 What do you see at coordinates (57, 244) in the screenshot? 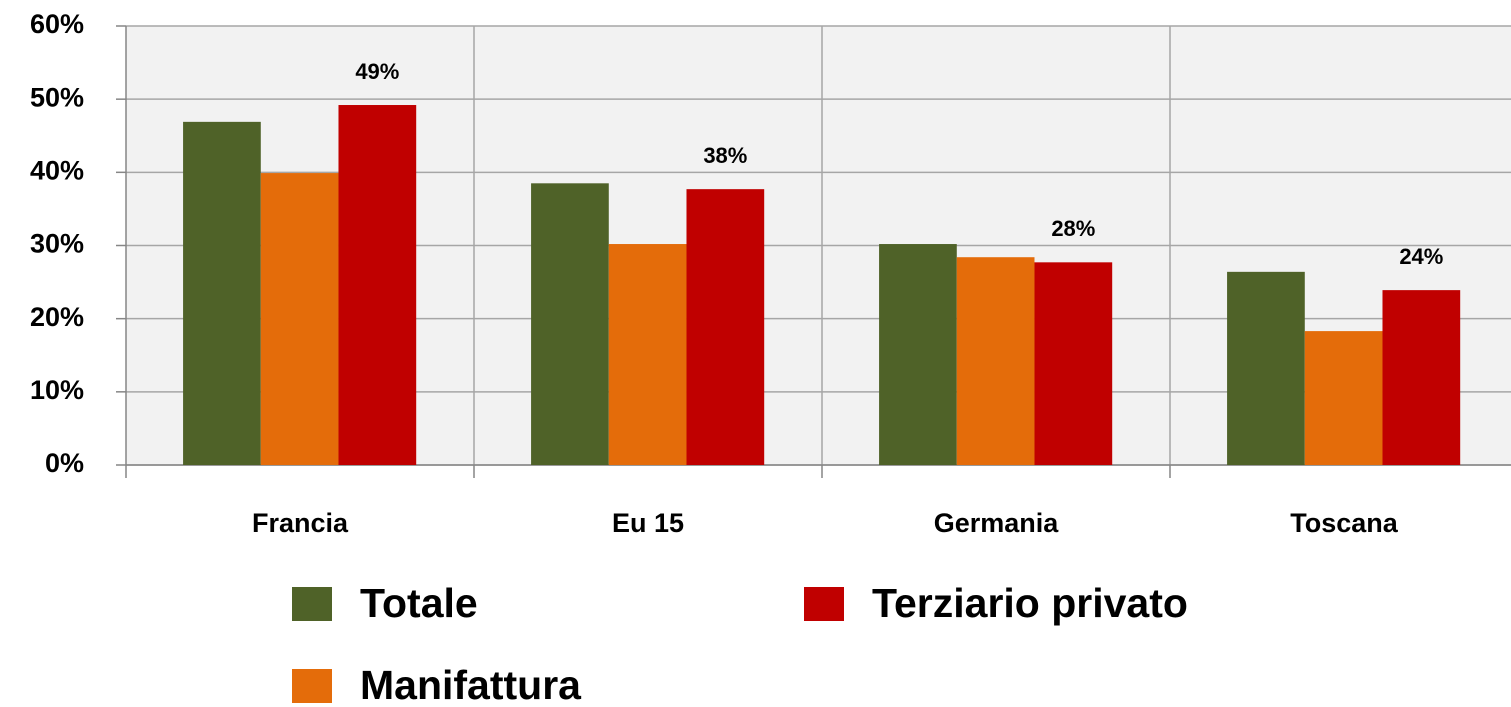
I see `y-tick-label: 30%` at bounding box center [57, 244].